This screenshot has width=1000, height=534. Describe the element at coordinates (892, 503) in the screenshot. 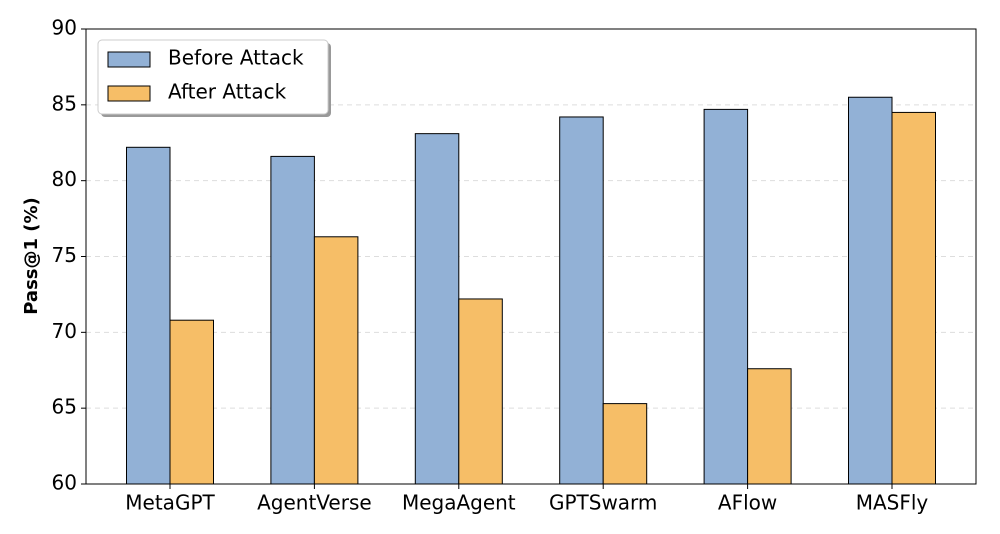

I see `x-tick-label: MASFly` at that location.